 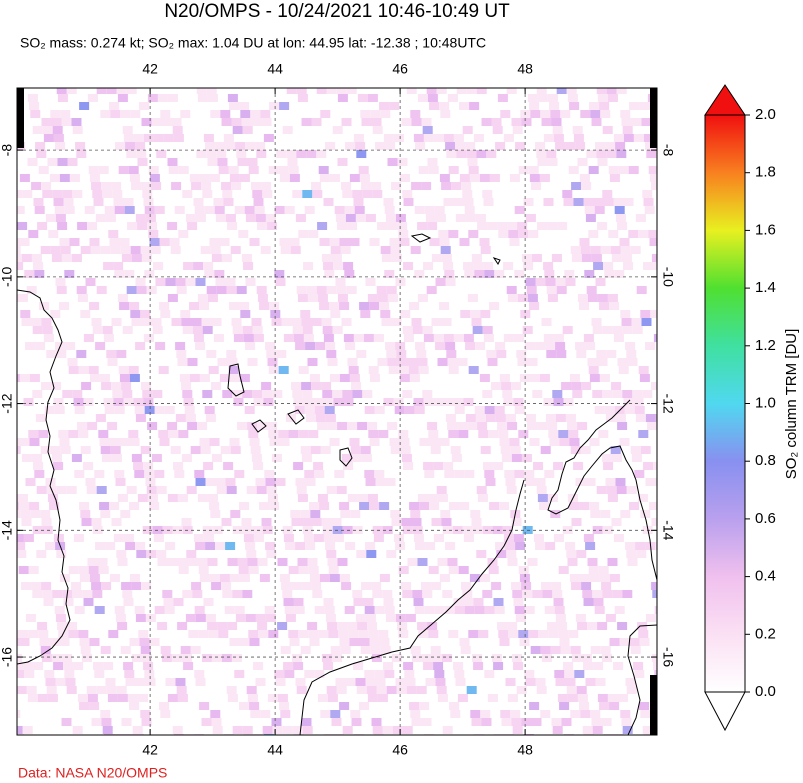 What do you see at coordinates (668, 403) in the screenshot?
I see `y-tick-label: -12` at bounding box center [668, 403].